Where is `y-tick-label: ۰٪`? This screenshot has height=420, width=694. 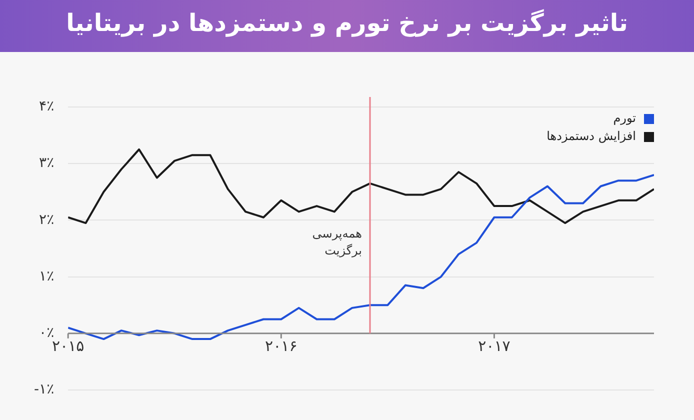 y-tick-label: ۰٪ is located at coordinates (46, 333).